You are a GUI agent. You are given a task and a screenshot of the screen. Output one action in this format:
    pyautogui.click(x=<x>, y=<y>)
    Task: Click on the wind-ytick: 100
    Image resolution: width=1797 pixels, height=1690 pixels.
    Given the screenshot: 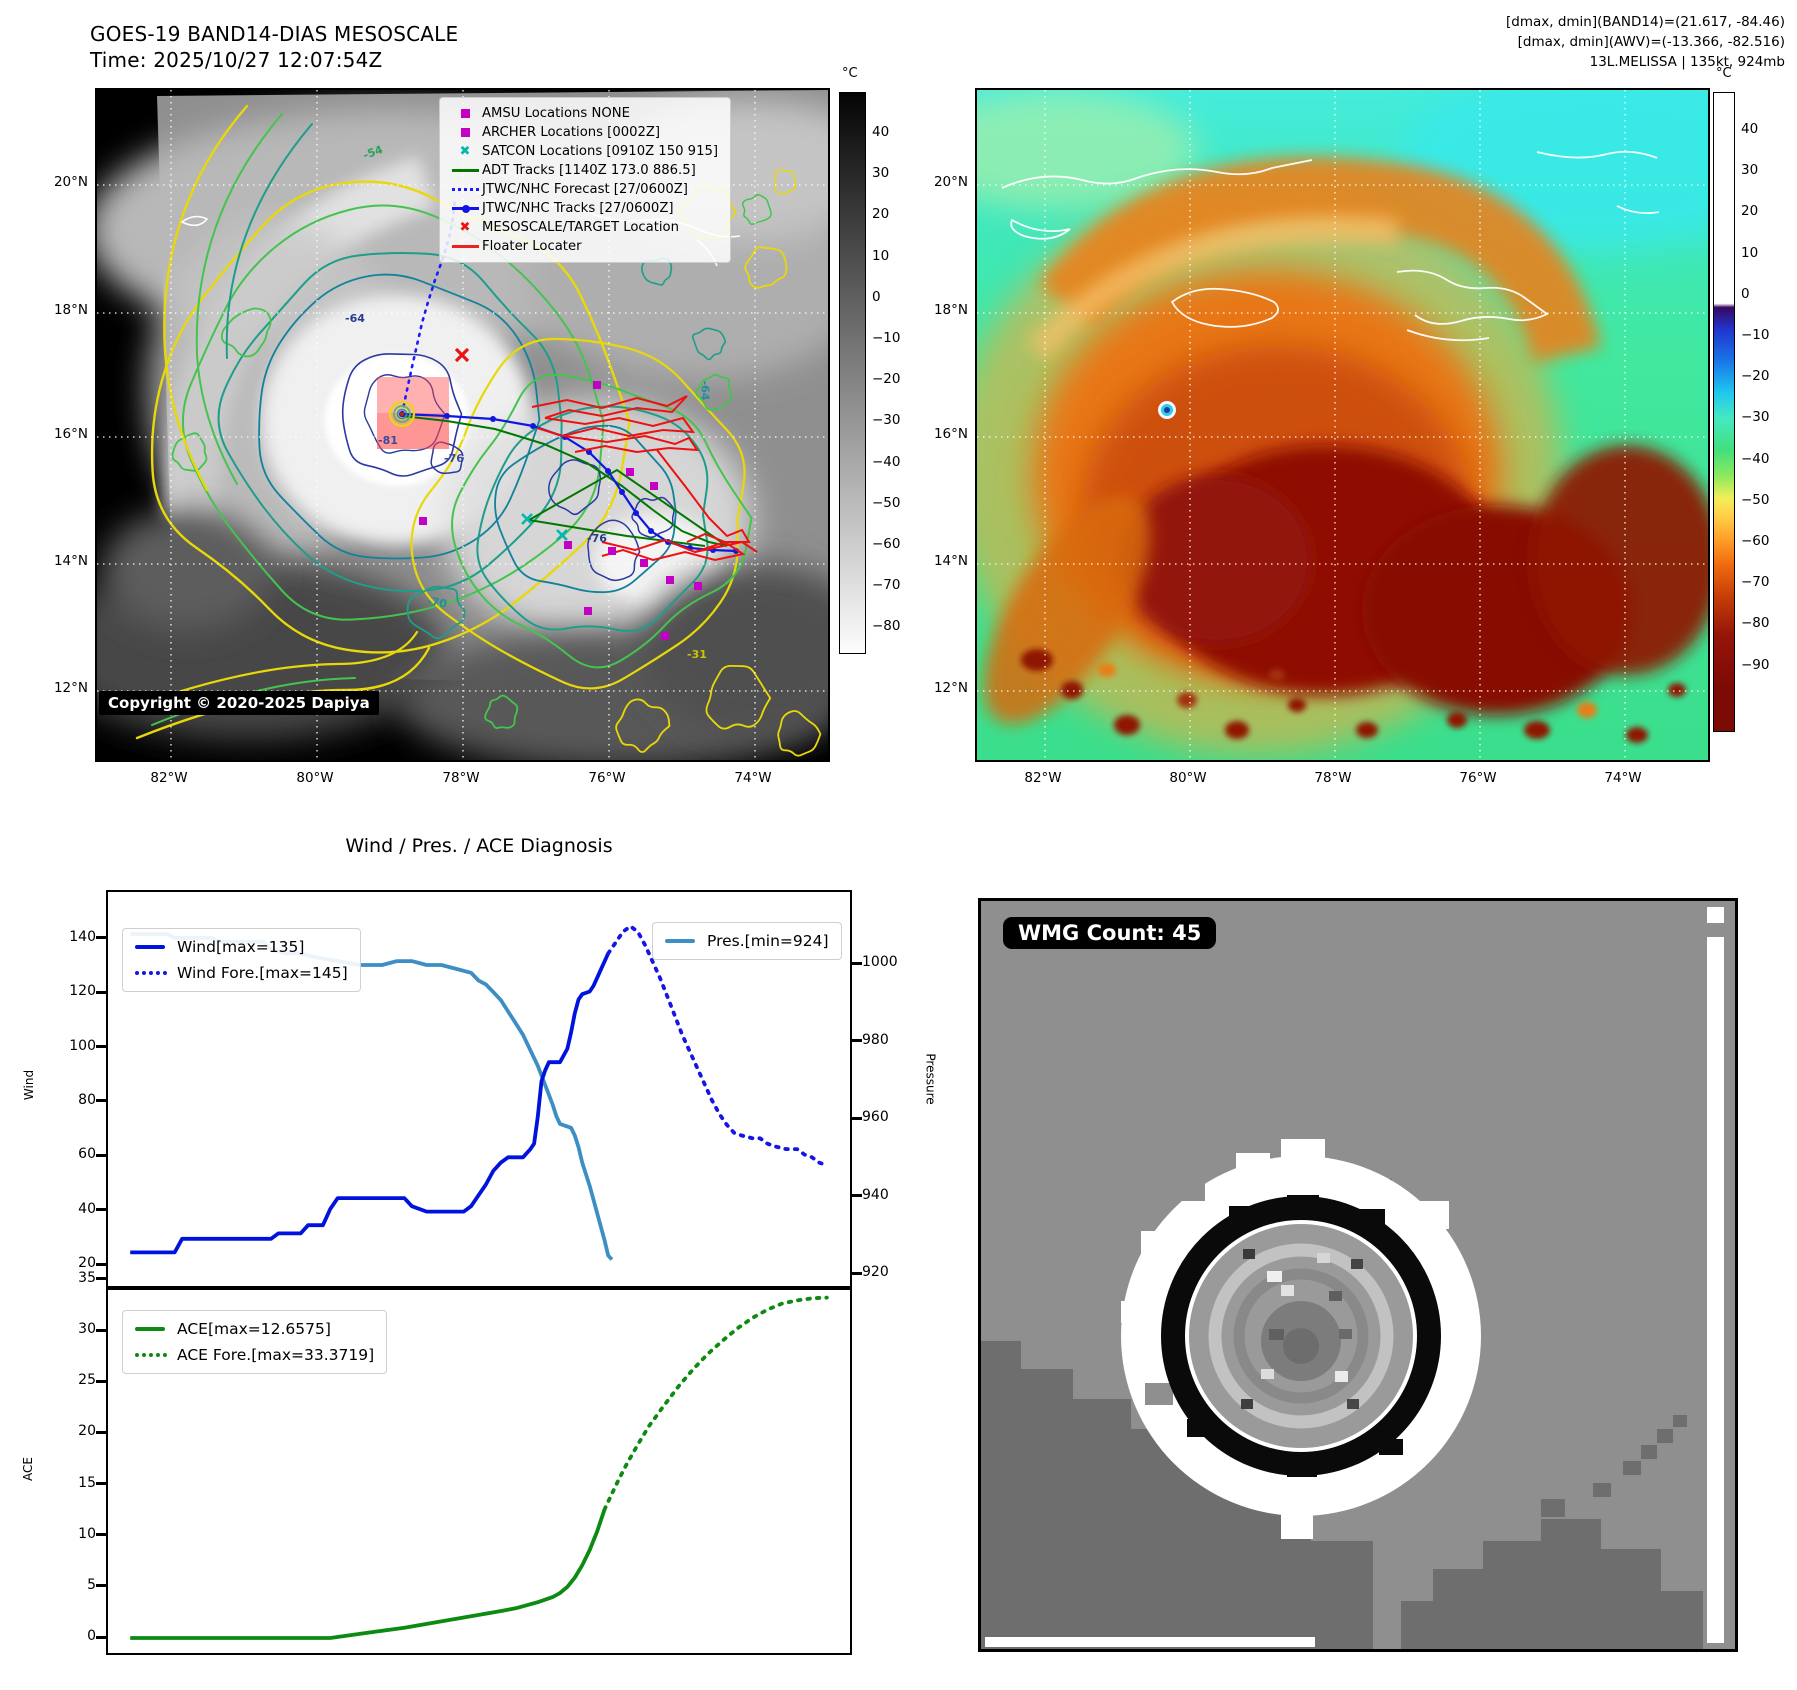 What is the action you would take?
    pyautogui.click(x=82, y=1045)
    